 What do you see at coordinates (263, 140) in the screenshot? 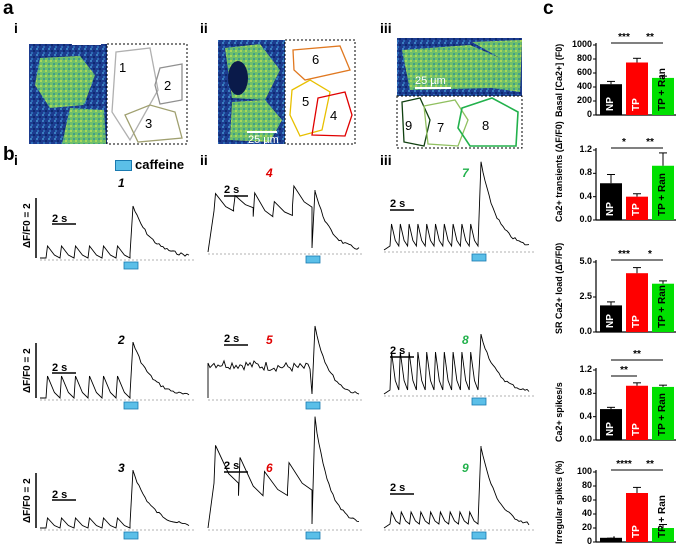
I see `scale-label-ii: 25 µm` at bounding box center [263, 140].